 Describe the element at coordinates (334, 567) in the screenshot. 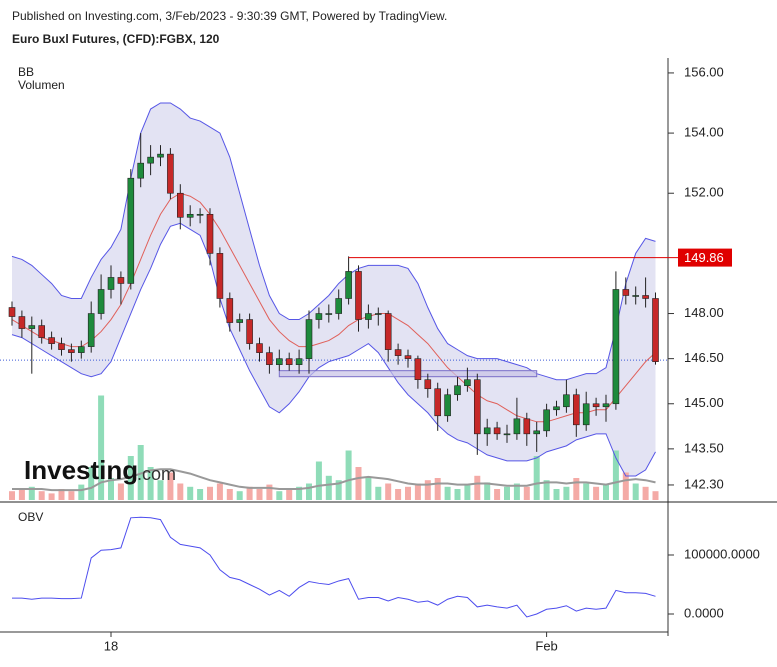

I see `obv-line` at that location.